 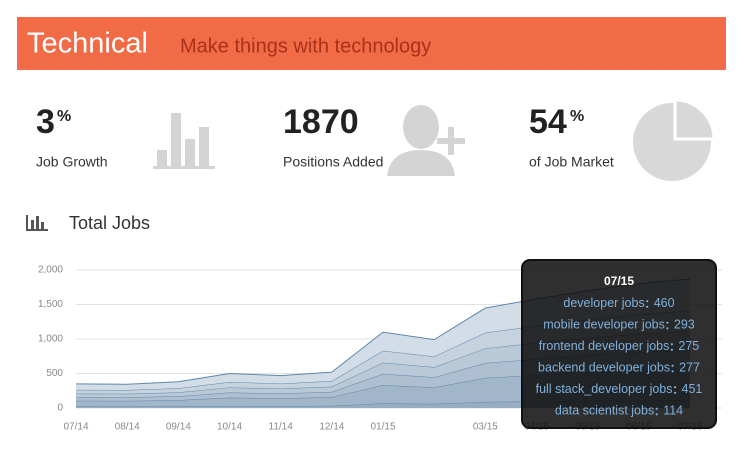 What do you see at coordinates (603, 303) in the screenshot?
I see `tooltip-series-name: developer jobs` at bounding box center [603, 303].